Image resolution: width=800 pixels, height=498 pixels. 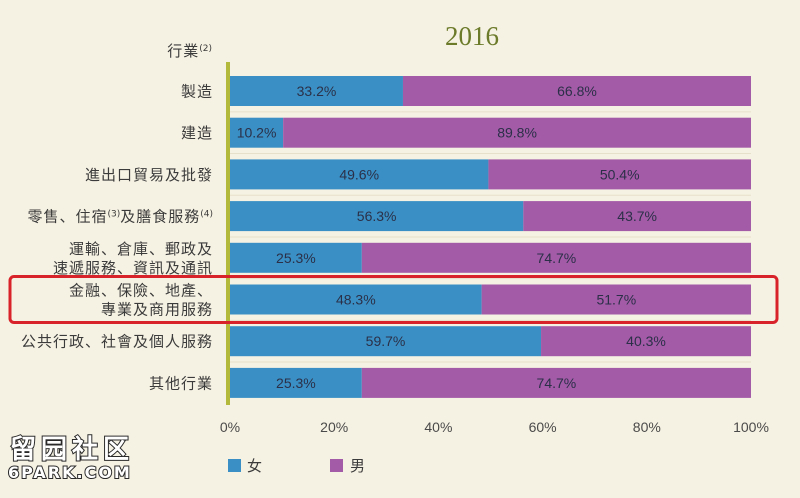 I want to click on label-text: 運輸、倉庫、郵政及, so click(x=141, y=249).